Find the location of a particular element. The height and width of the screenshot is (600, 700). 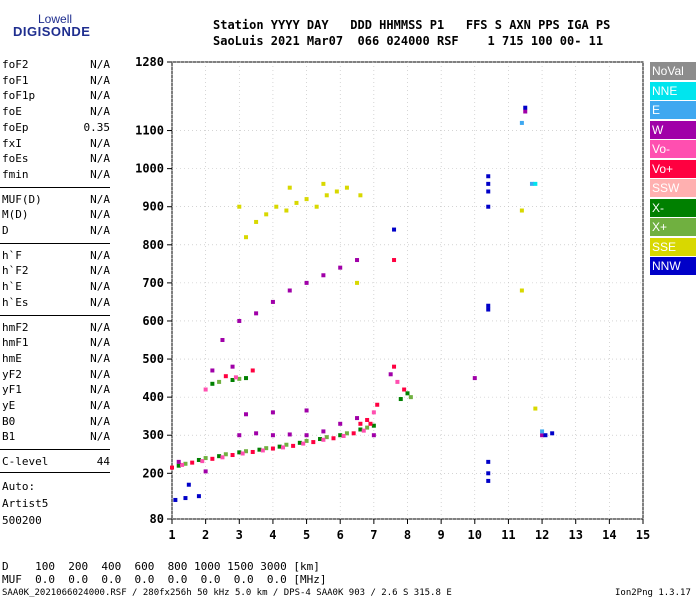

param-name: M(D) is located at coordinates (15, 215).